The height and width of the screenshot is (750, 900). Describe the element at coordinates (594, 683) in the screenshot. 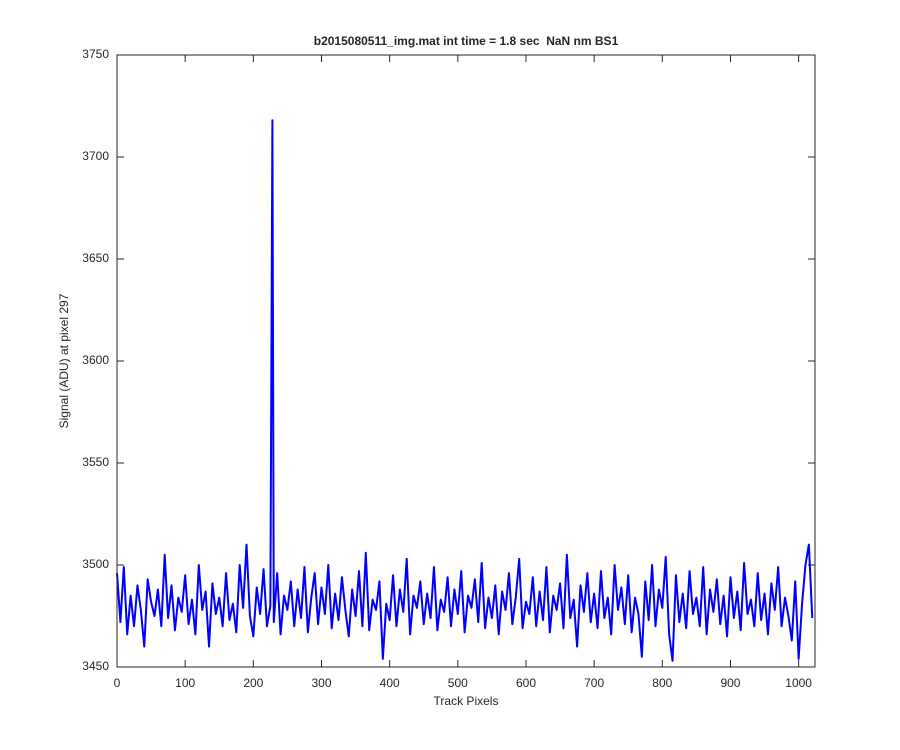

I see `x-tick-label: 700` at that location.